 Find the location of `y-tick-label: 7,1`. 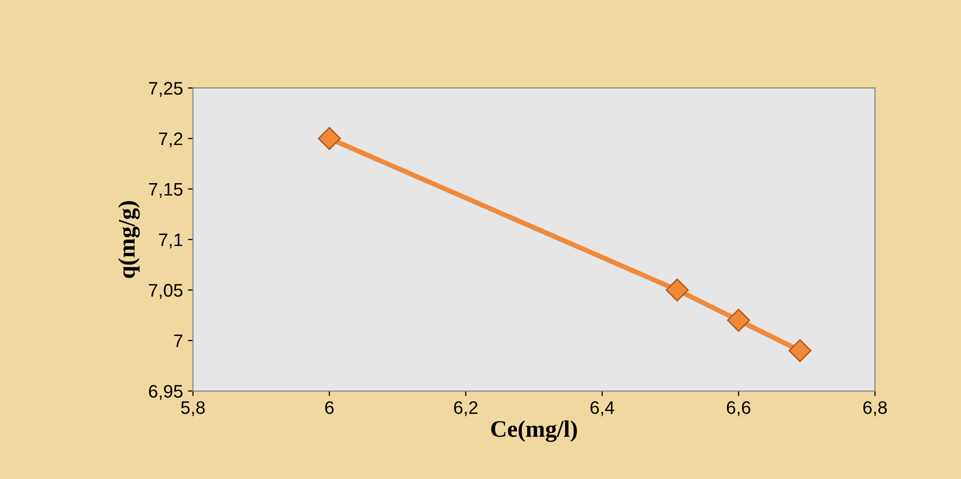

y-tick-label: 7,1 is located at coordinates (170, 241).